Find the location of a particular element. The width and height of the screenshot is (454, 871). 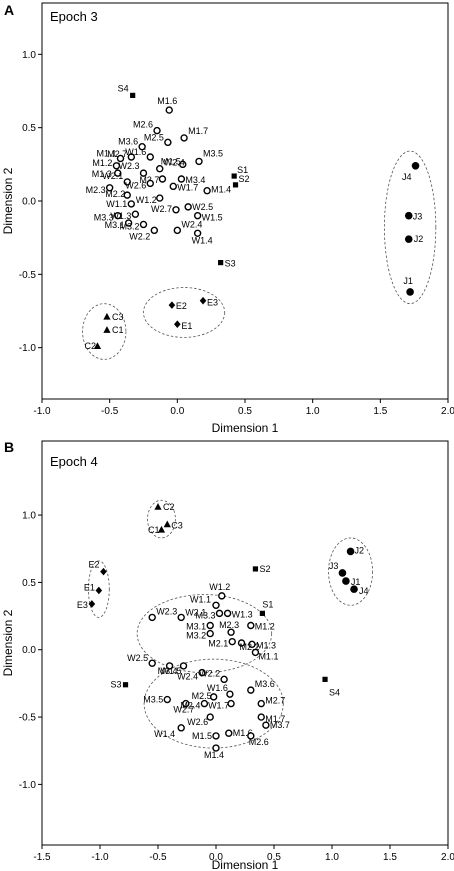

x-tick-label-a: 0.5 is located at coordinates (245, 411).